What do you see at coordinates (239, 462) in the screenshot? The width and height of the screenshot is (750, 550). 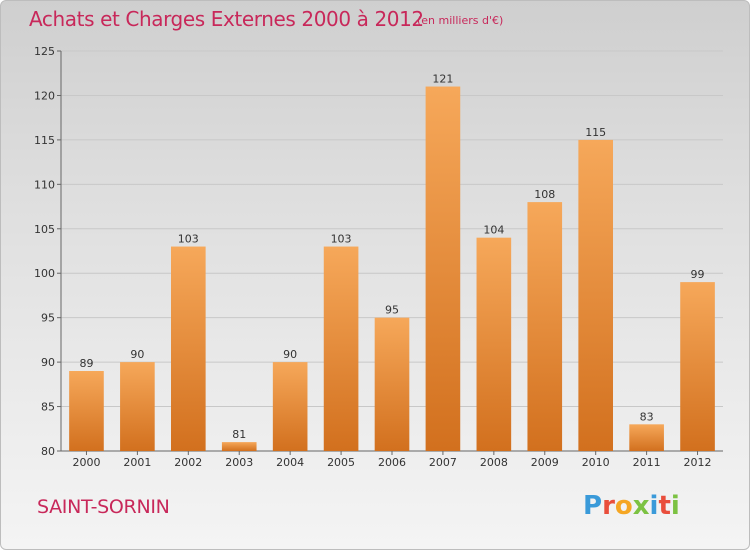 I see `x-tick-label: 2003` at bounding box center [239, 462].